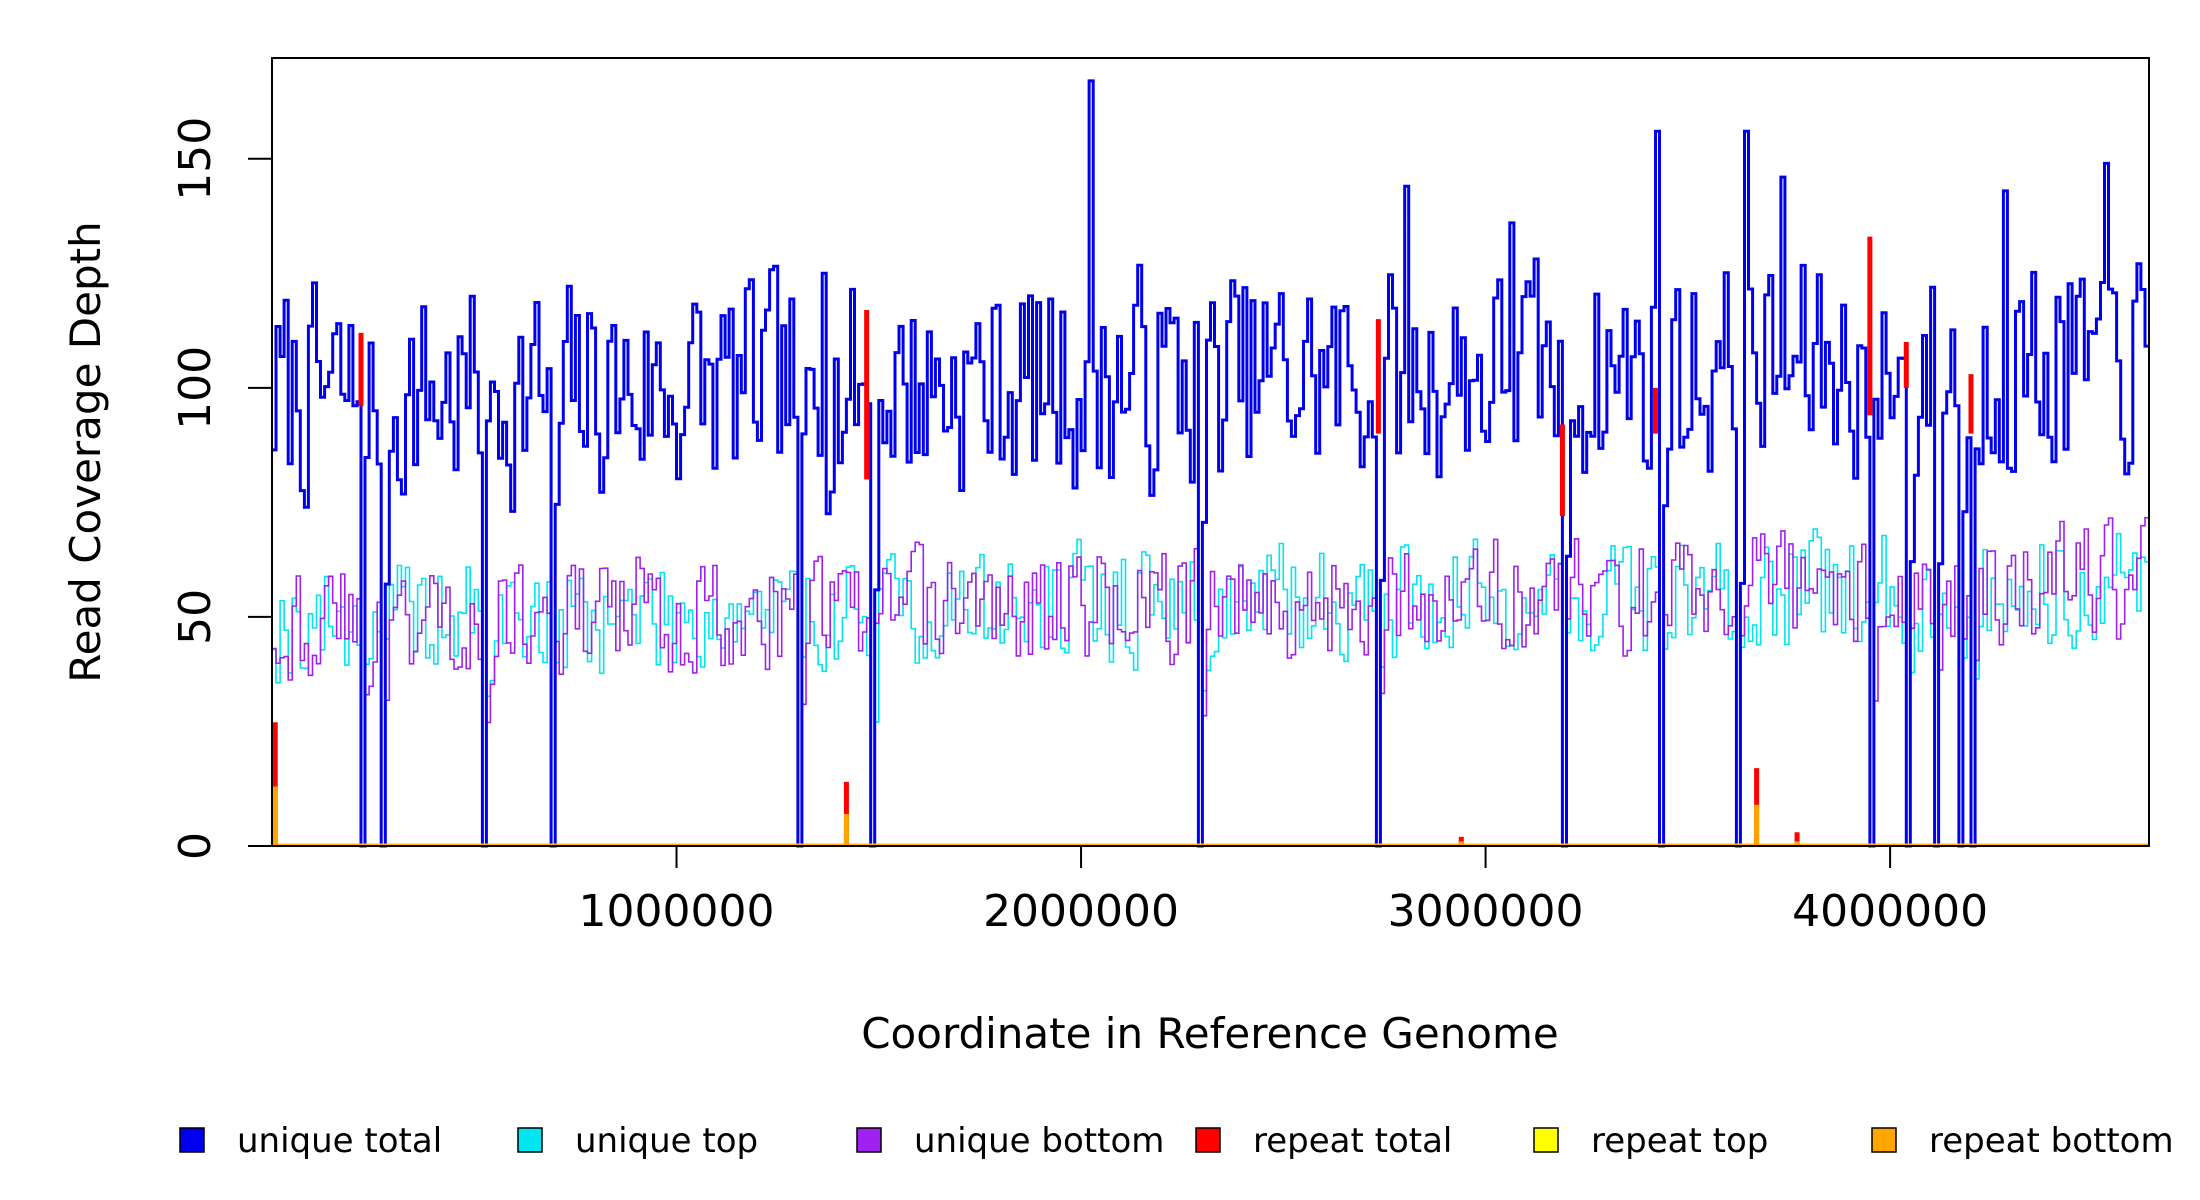 This screenshot has height=1200, width=2200. What do you see at coordinates (1486, 911) in the screenshot?
I see `x-tick-label-2: 3000000` at bounding box center [1486, 911].